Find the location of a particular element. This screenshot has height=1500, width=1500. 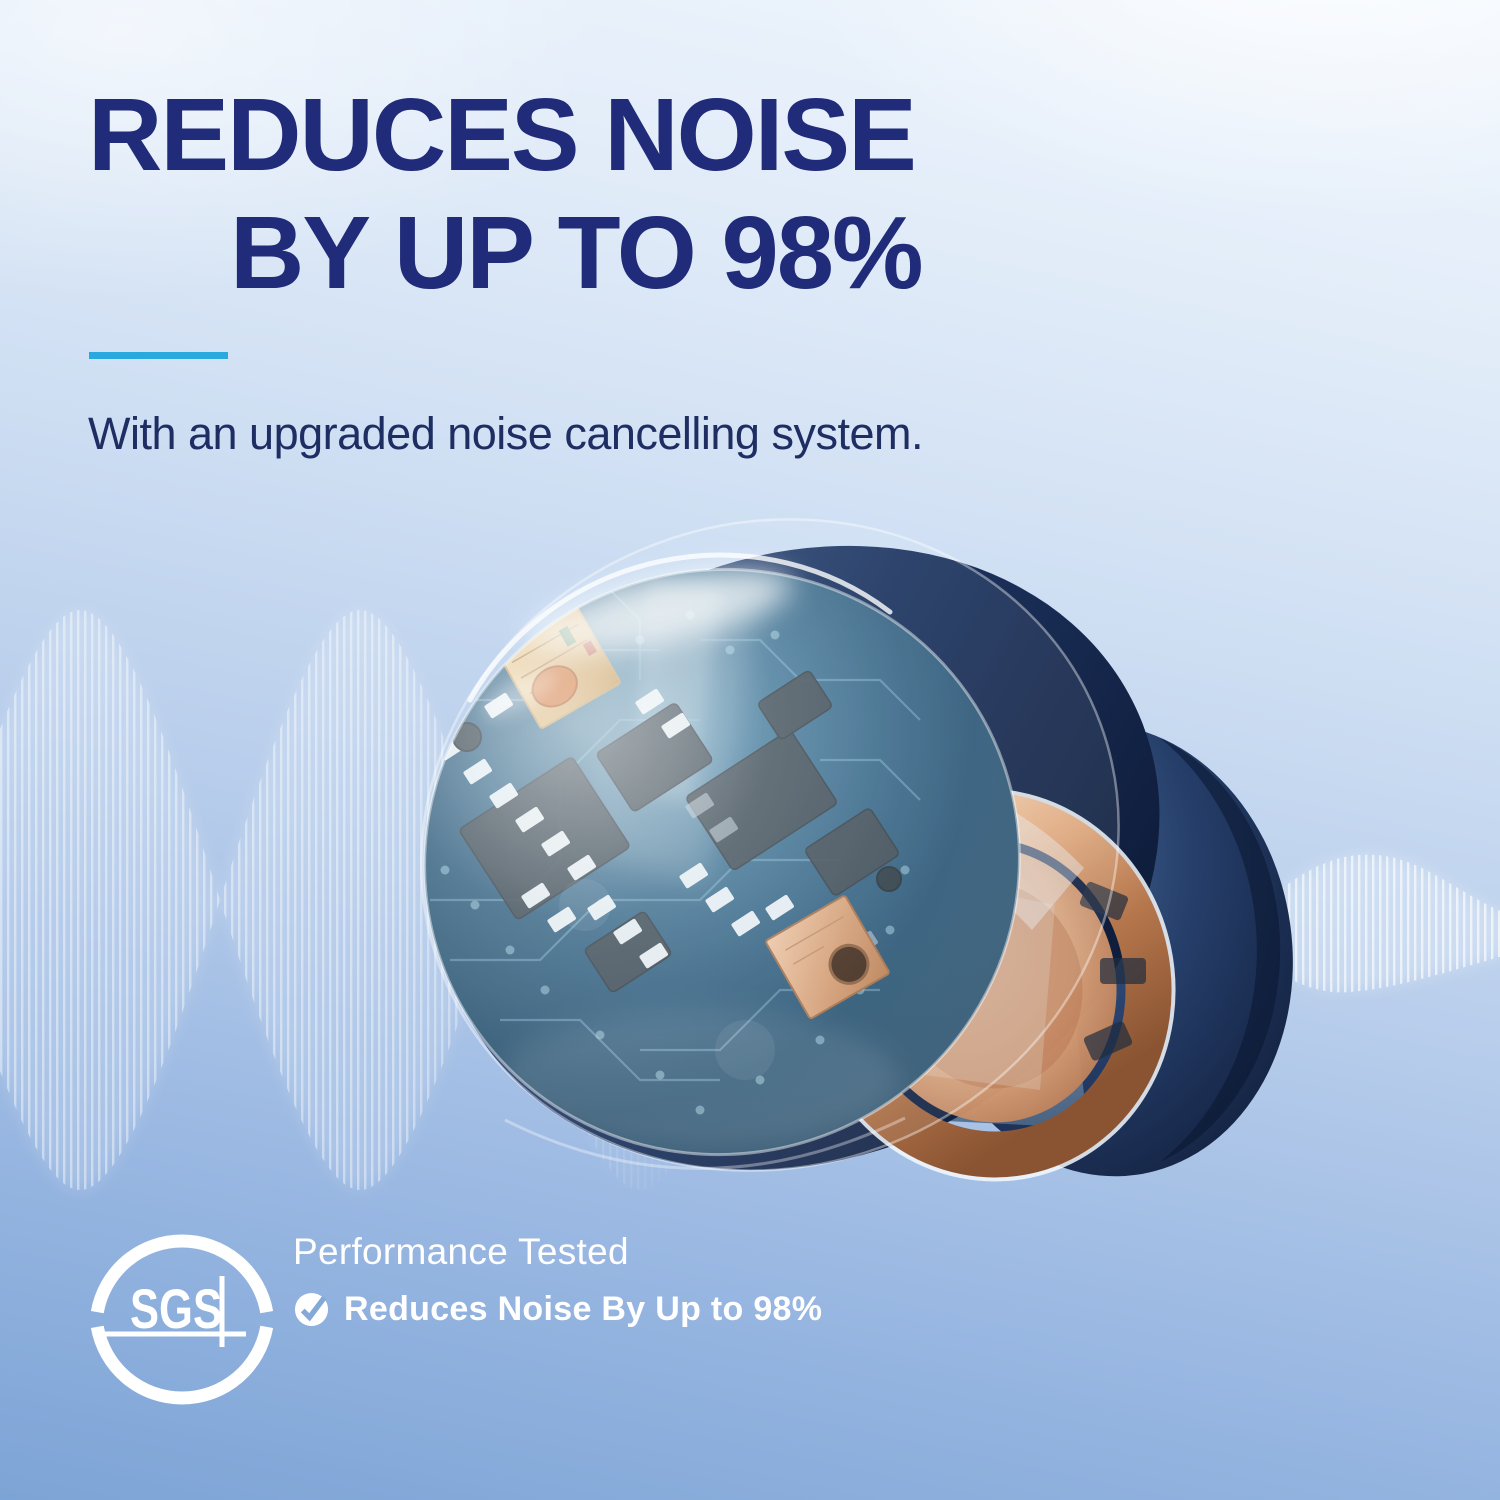

sgs-logo-text: SGS is located at coordinates (176, 1308).